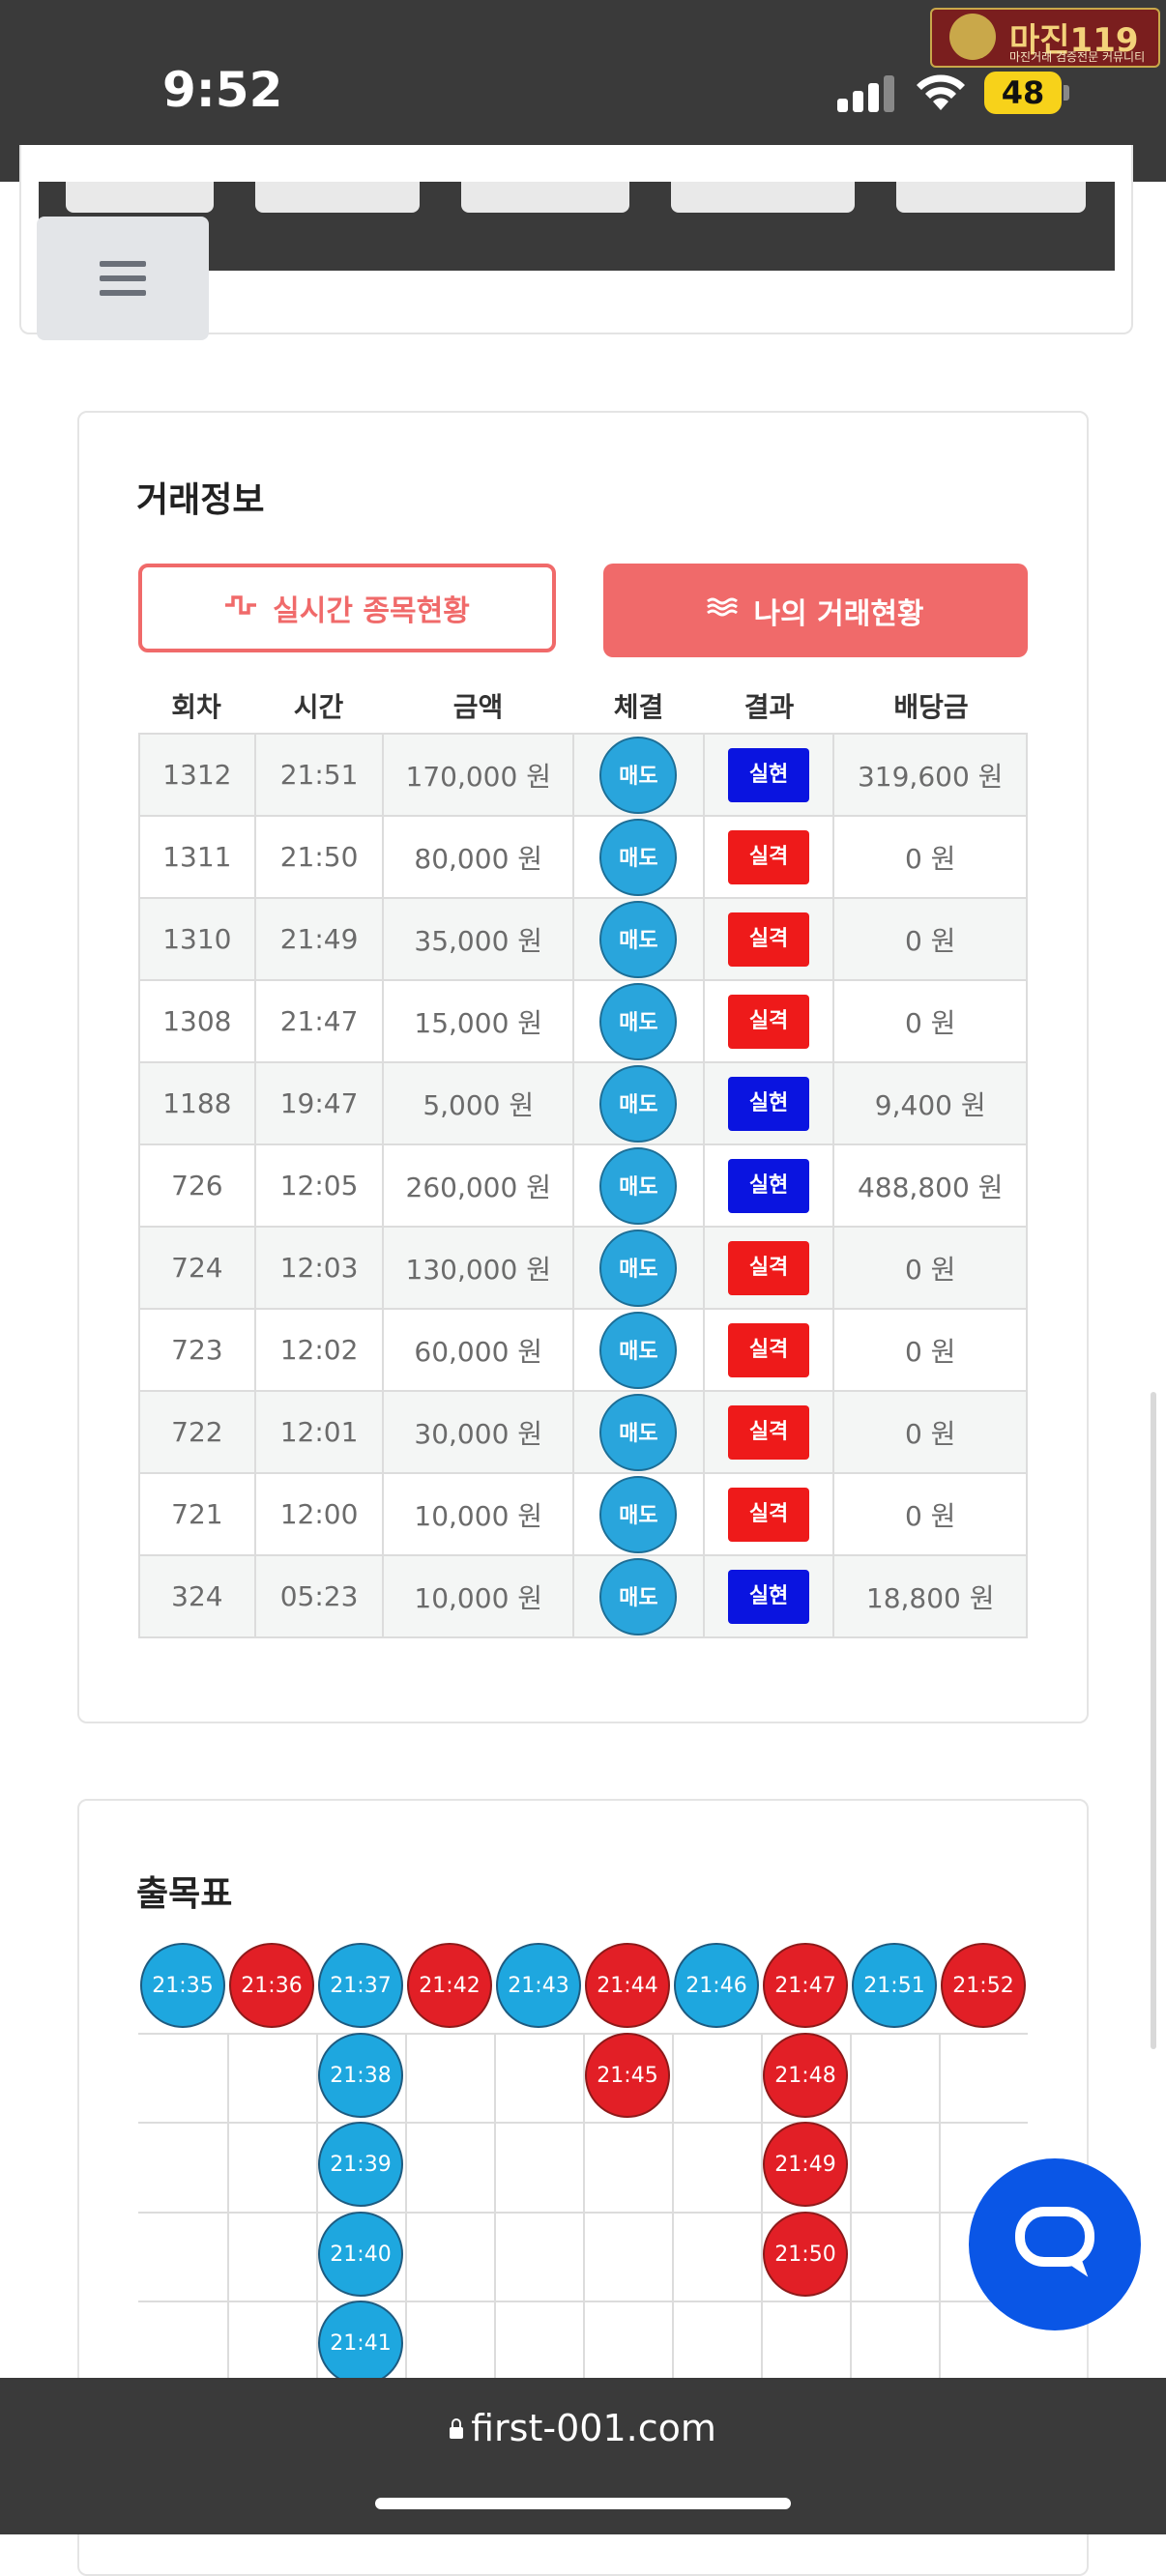  Describe the element at coordinates (930, 775) in the screenshot. I see `payout-cell: 319,600 원` at that location.